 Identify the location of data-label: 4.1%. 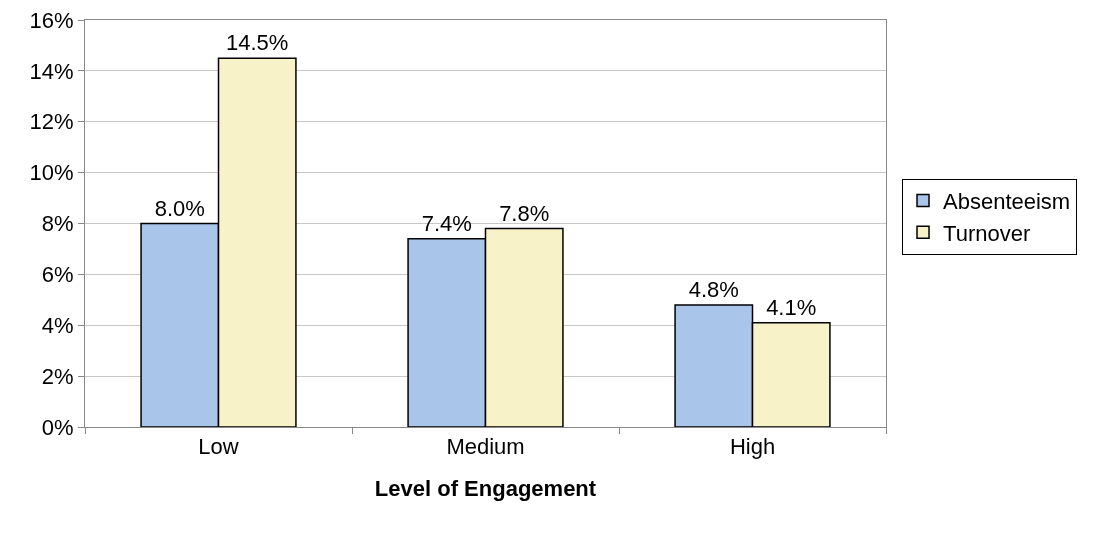
(791, 307).